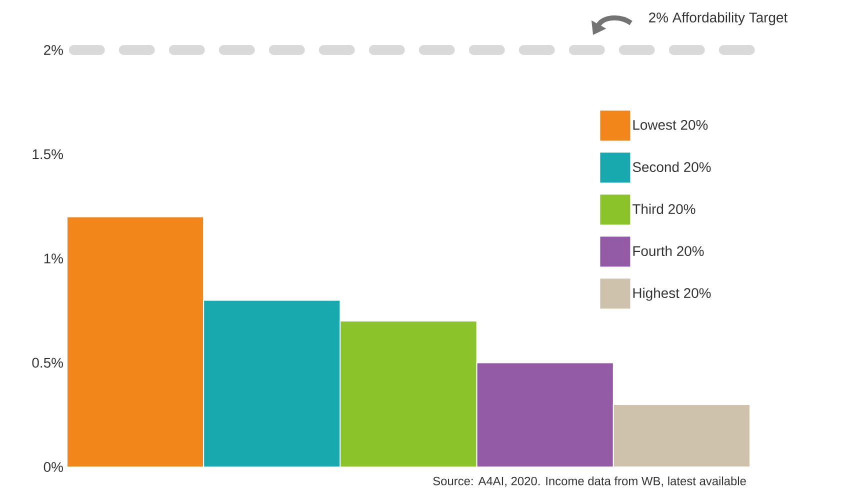 The width and height of the screenshot is (855, 495). I want to click on ref-line-label: 2% Affordability Target, so click(718, 19).